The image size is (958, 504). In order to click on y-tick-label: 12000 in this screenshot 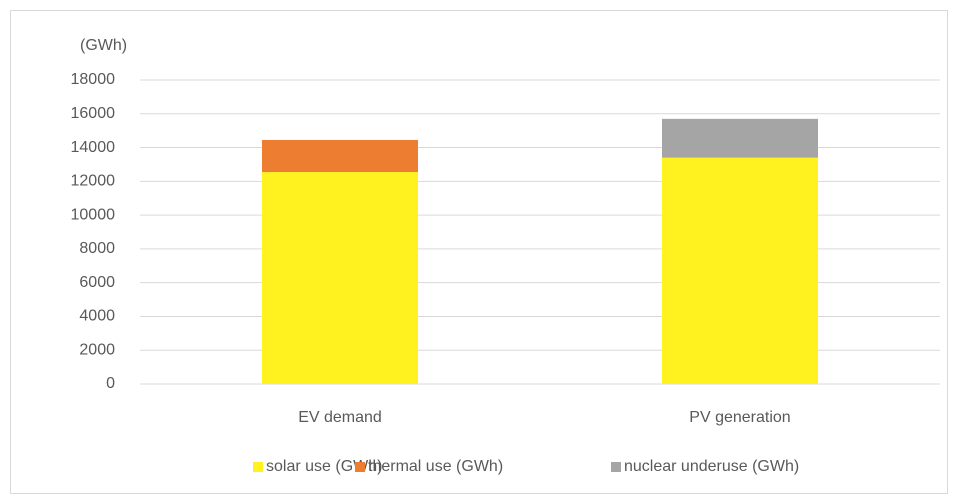, I will do `click(93, 181)`.